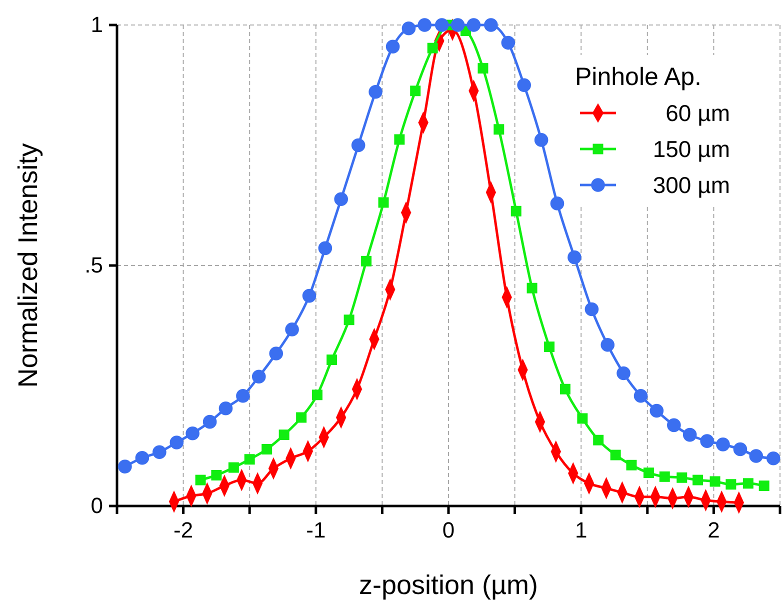  I want to click on legend-label: 60 µm, so click(698, 113).